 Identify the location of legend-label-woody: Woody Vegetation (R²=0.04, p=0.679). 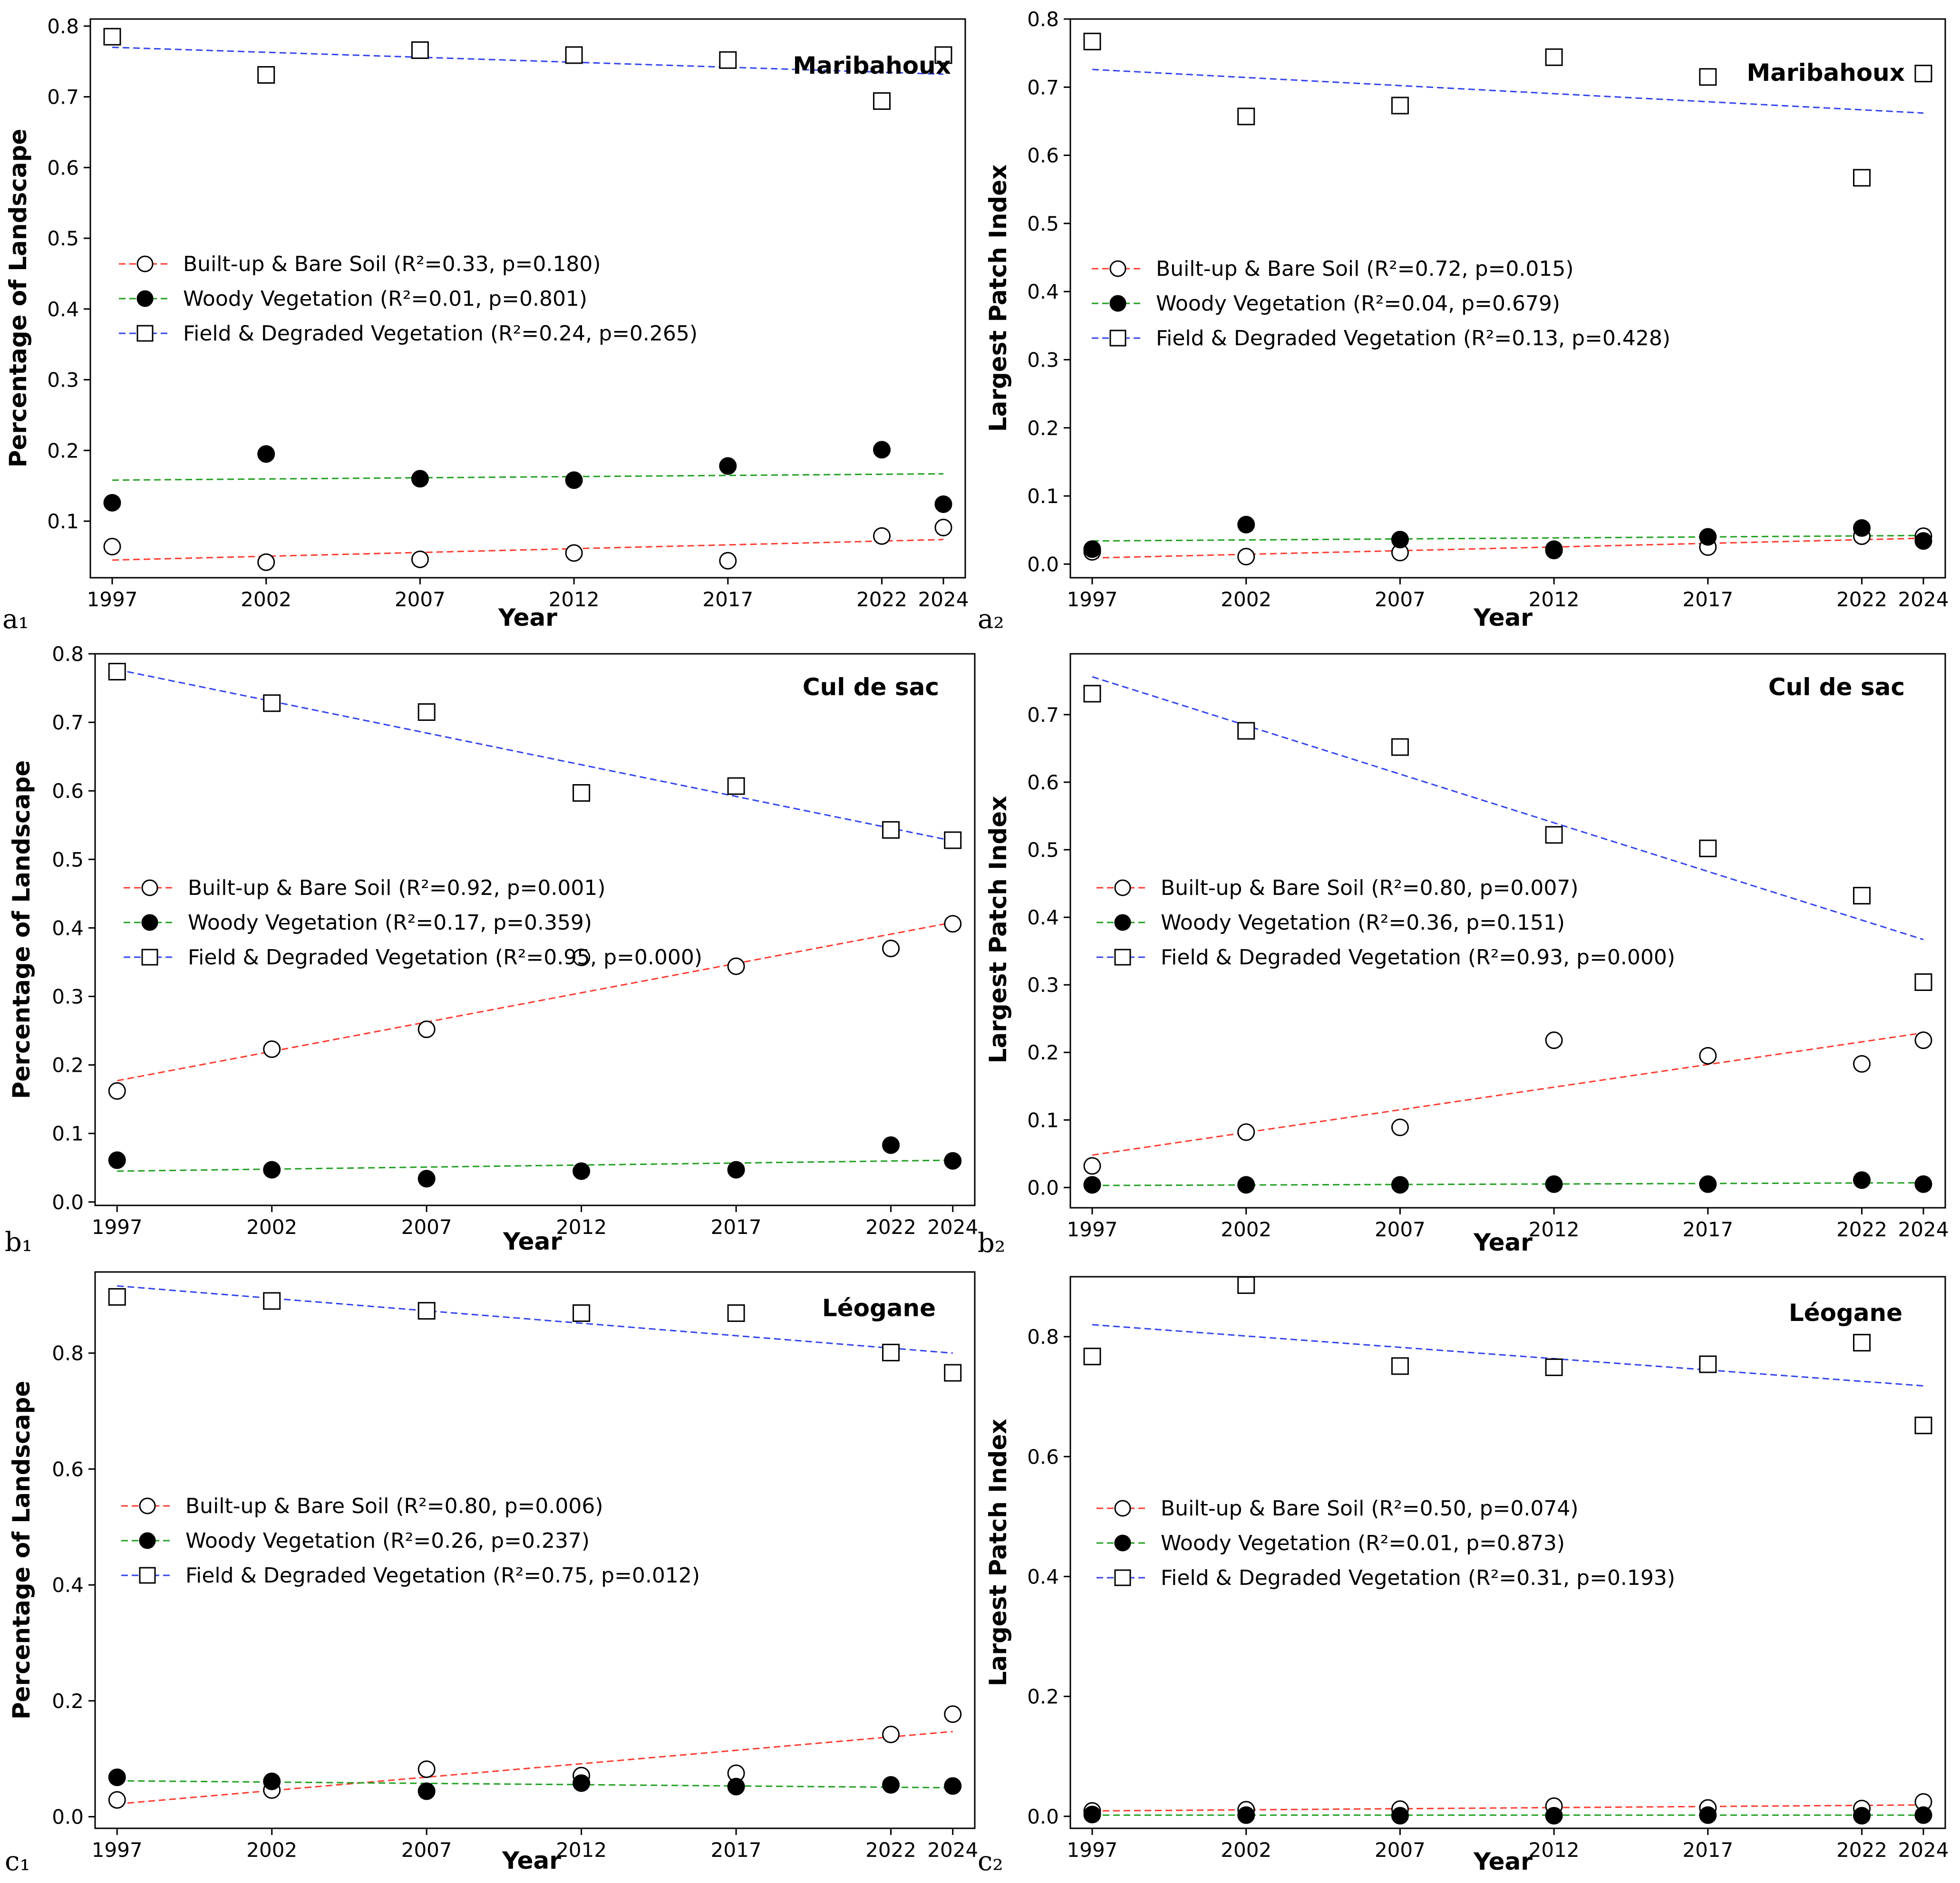
(1358, 303).